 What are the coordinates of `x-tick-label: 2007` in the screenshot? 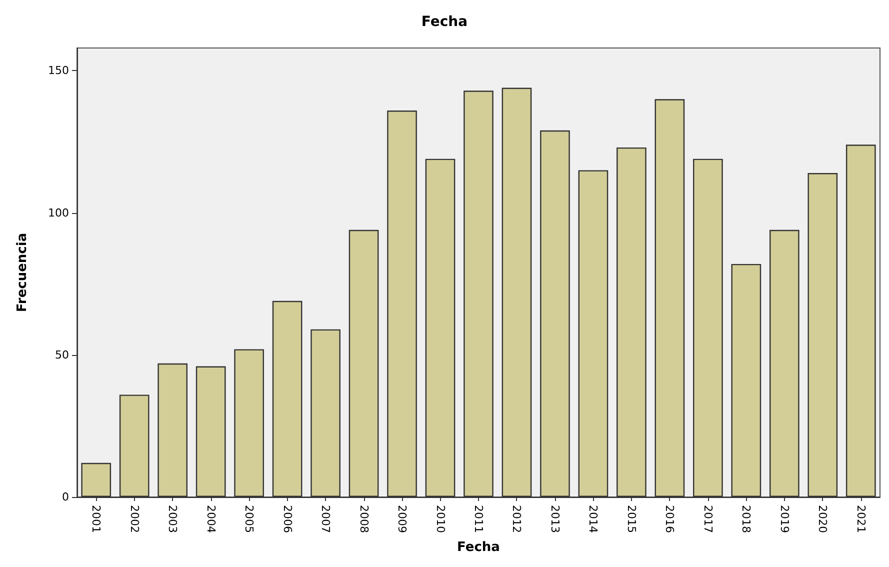 It's located at (325, 519).